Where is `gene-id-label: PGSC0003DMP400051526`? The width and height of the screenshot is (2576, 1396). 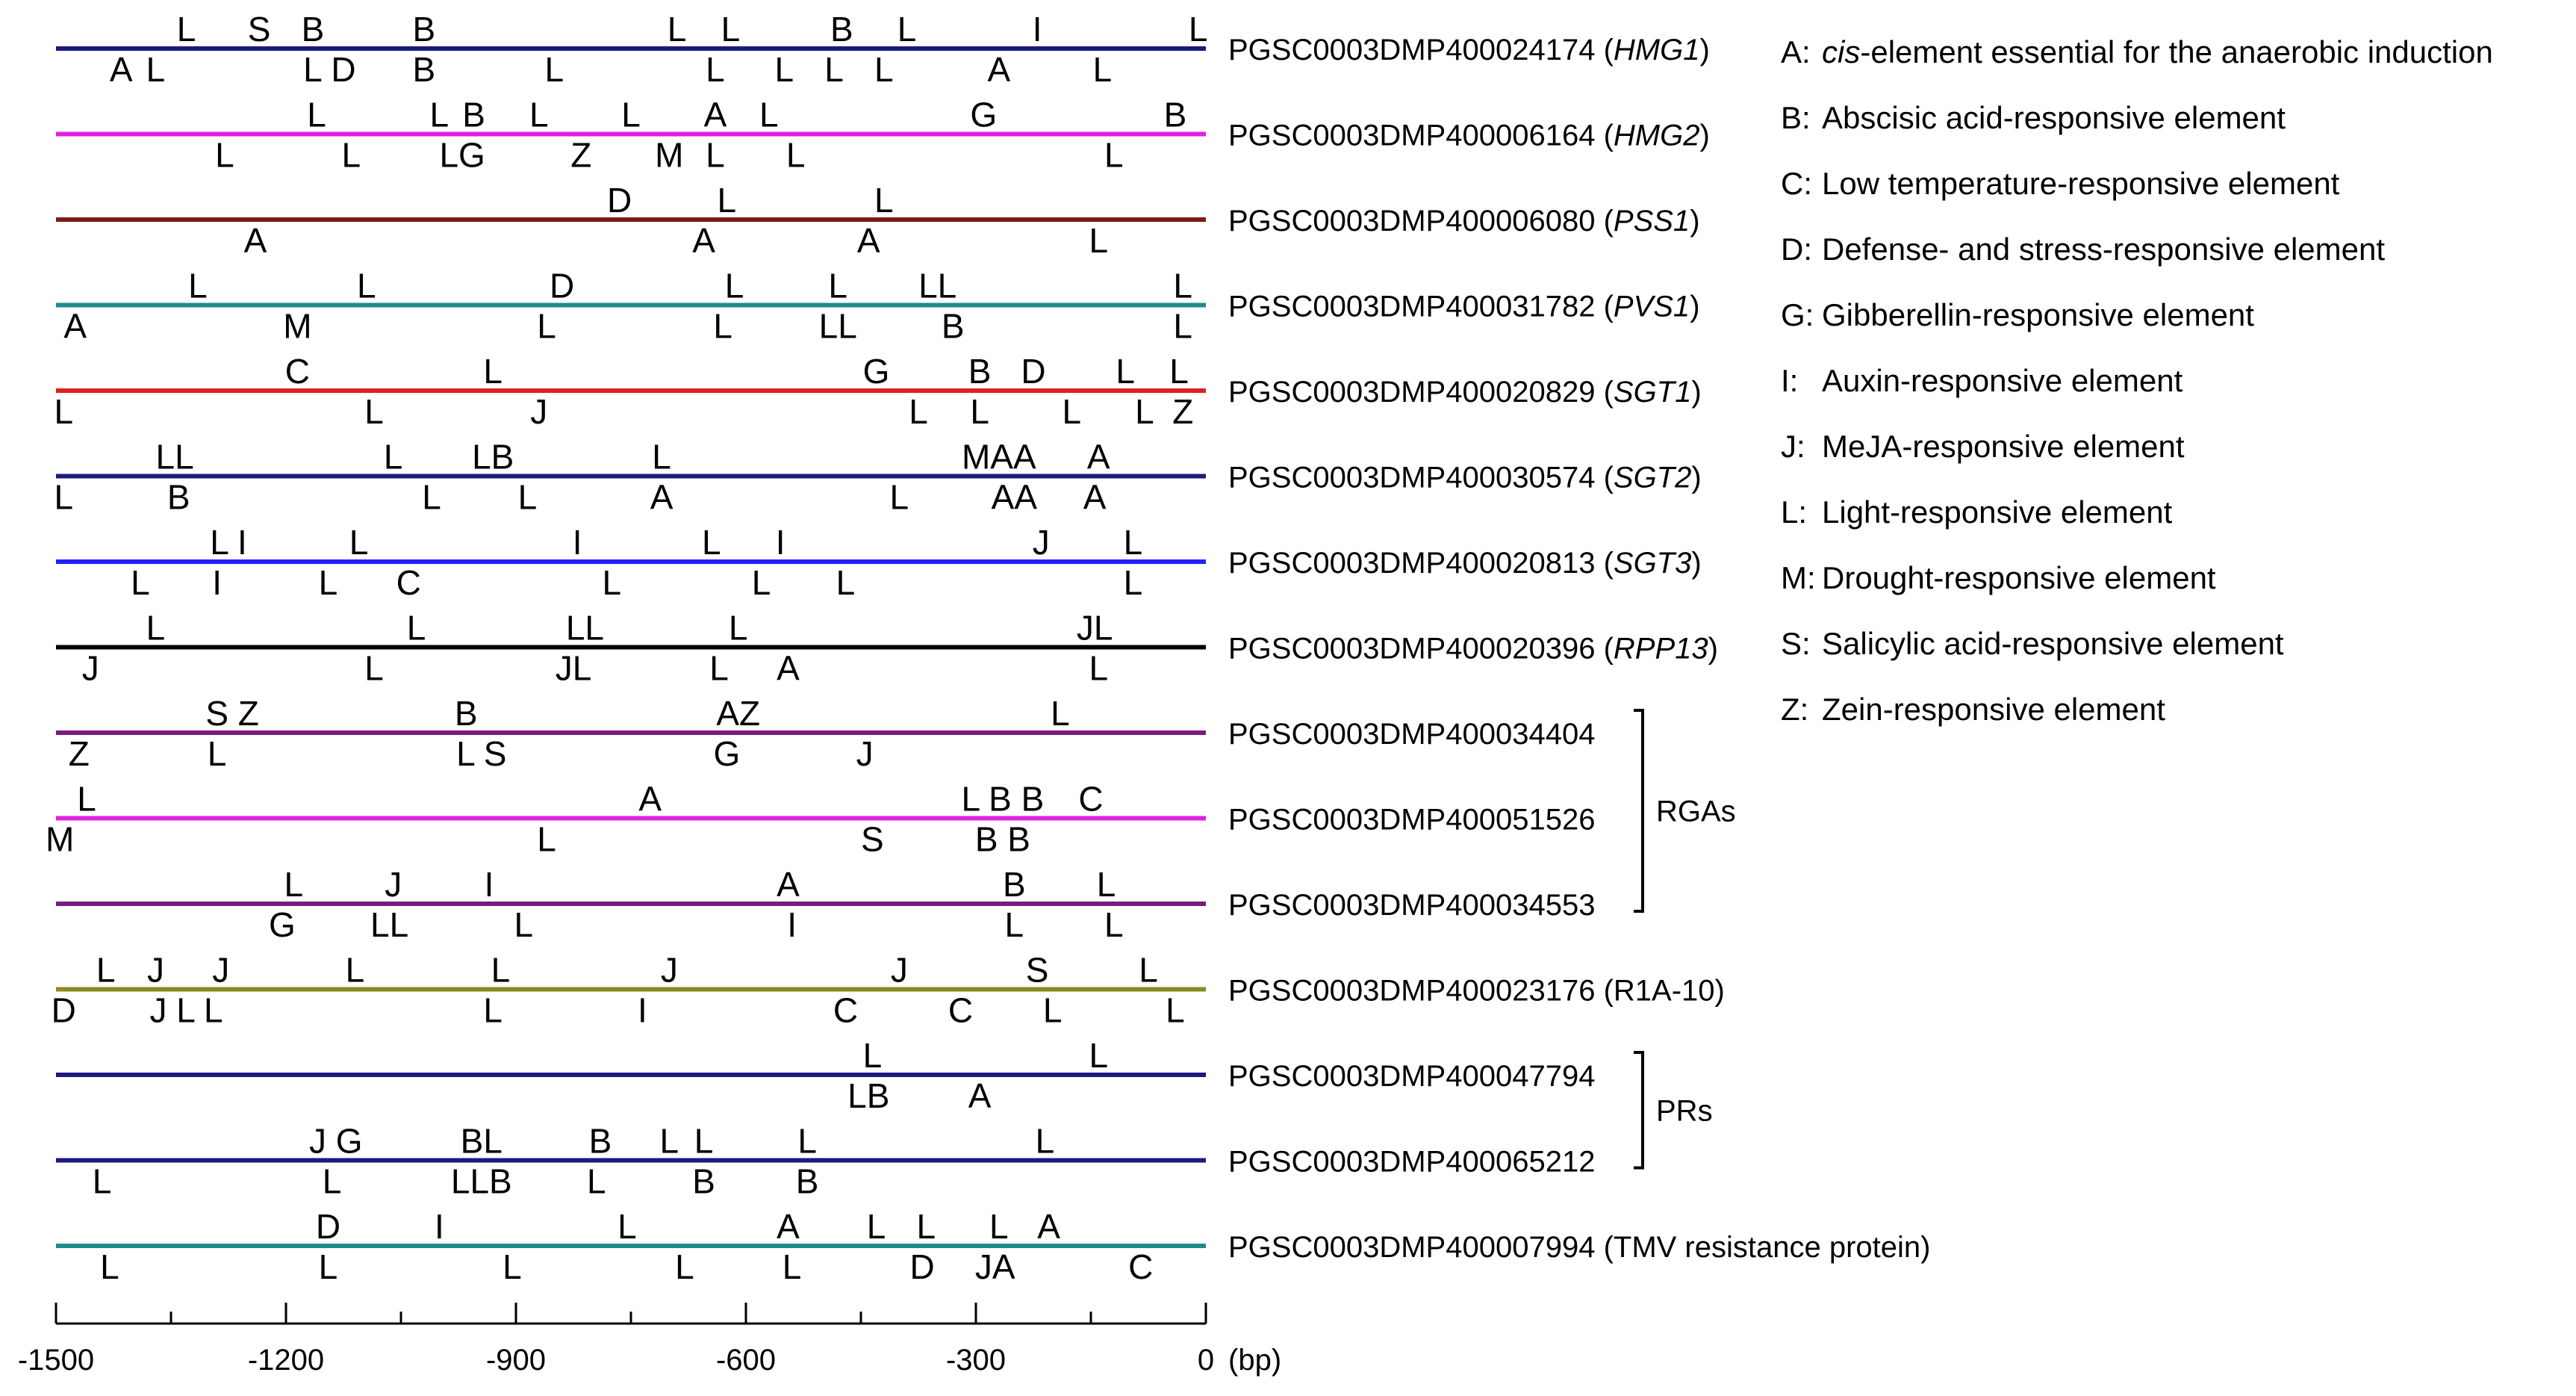 gene-id-label: PGSC0003DMP400051526 is located at coordinates (1411, 820).